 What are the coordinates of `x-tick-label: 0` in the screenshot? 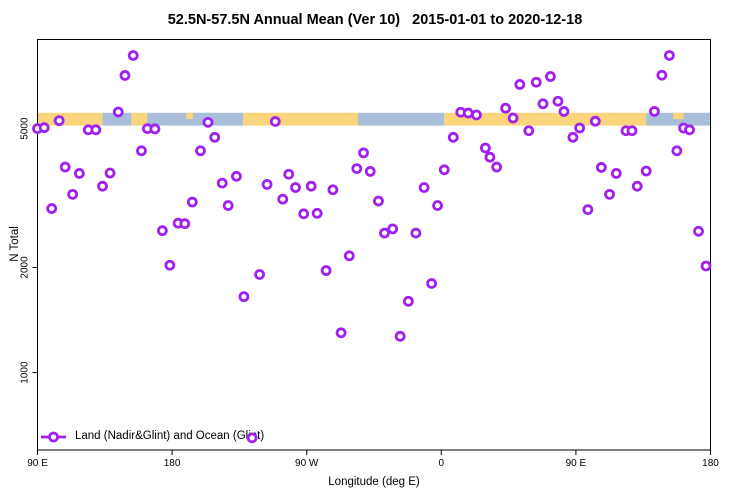 It's located at (442, 463).